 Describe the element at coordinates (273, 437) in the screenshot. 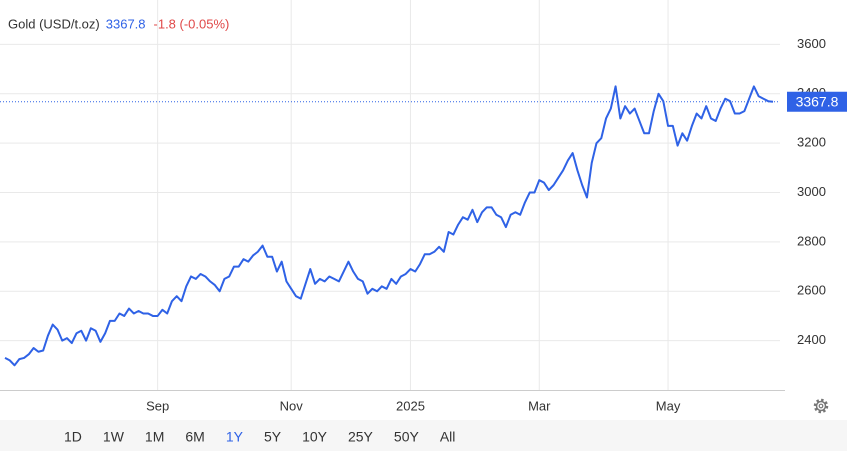

I see `range-button: 5Y` at that location.